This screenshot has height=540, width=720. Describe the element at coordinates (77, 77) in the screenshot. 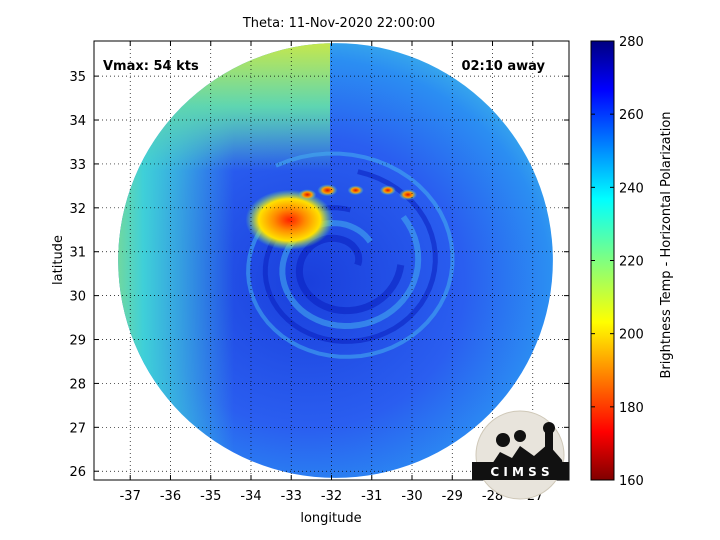

I see `y-tick-label: 35` at that location.